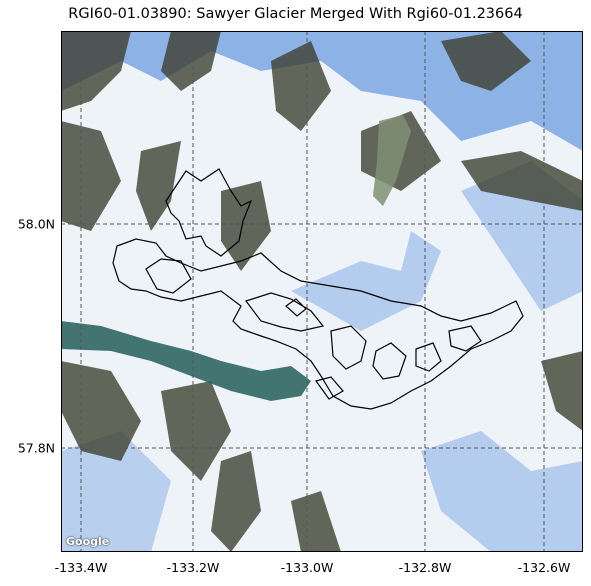 This screenshot has width=591, height=586. I want to click on x-tick-label: -133.4W, so click(81, 567).